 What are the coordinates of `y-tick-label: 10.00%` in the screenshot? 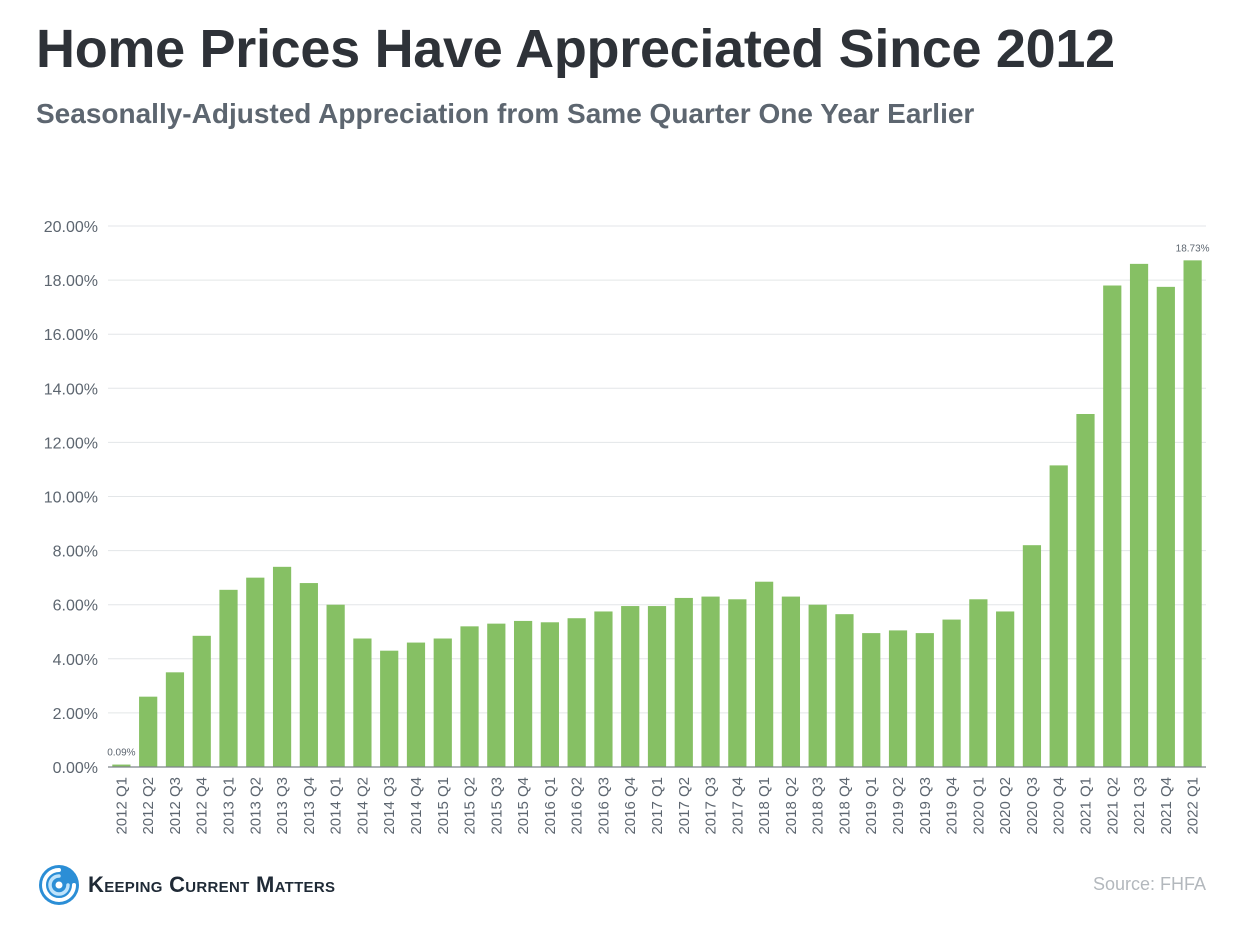 It's located at (71, 498).